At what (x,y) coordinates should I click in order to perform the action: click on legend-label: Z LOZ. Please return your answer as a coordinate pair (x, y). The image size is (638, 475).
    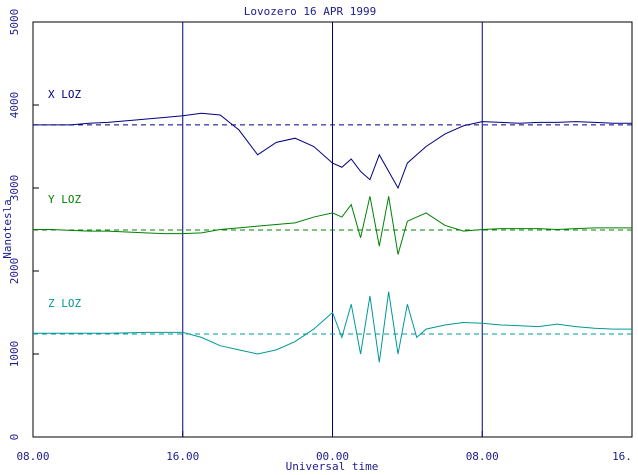
    Looking at the image, I should click on (64, 303).